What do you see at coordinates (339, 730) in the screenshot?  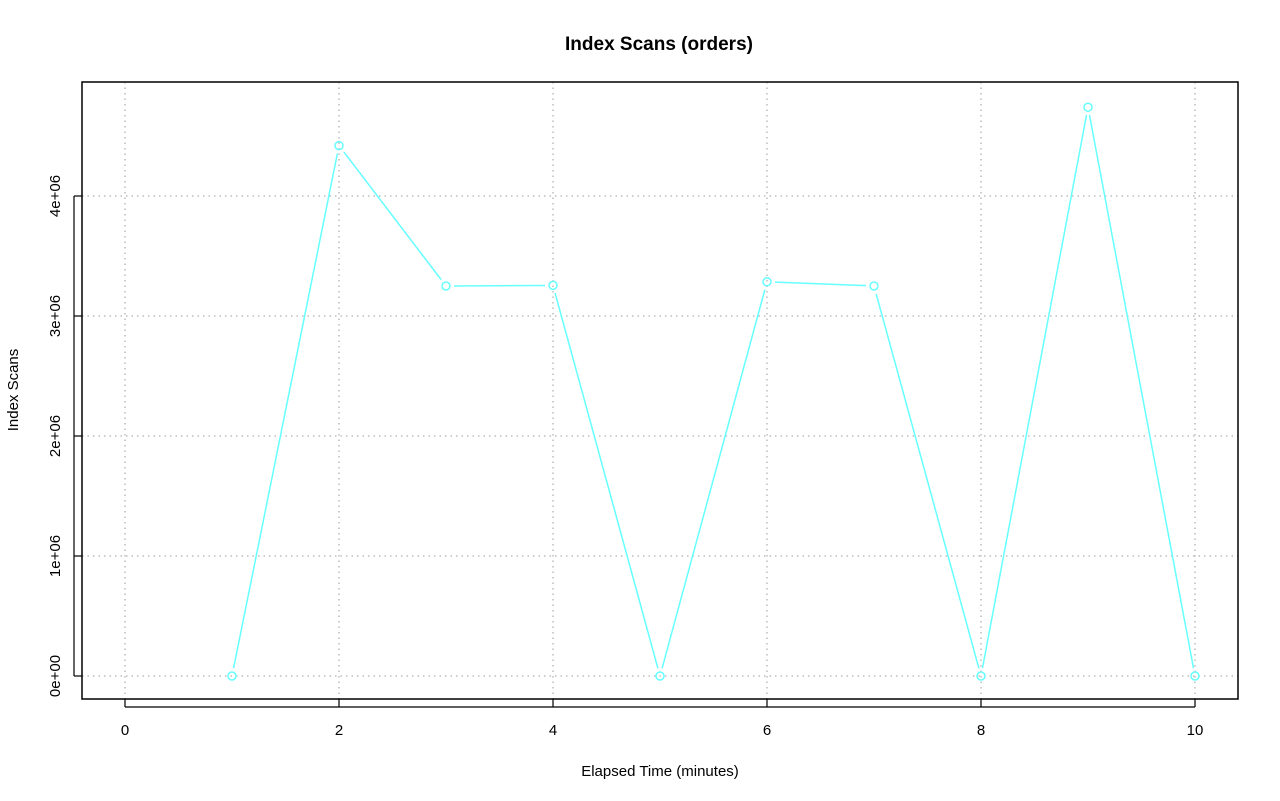 I see `x-tick-label: 2` at bounding box center [339, 730].